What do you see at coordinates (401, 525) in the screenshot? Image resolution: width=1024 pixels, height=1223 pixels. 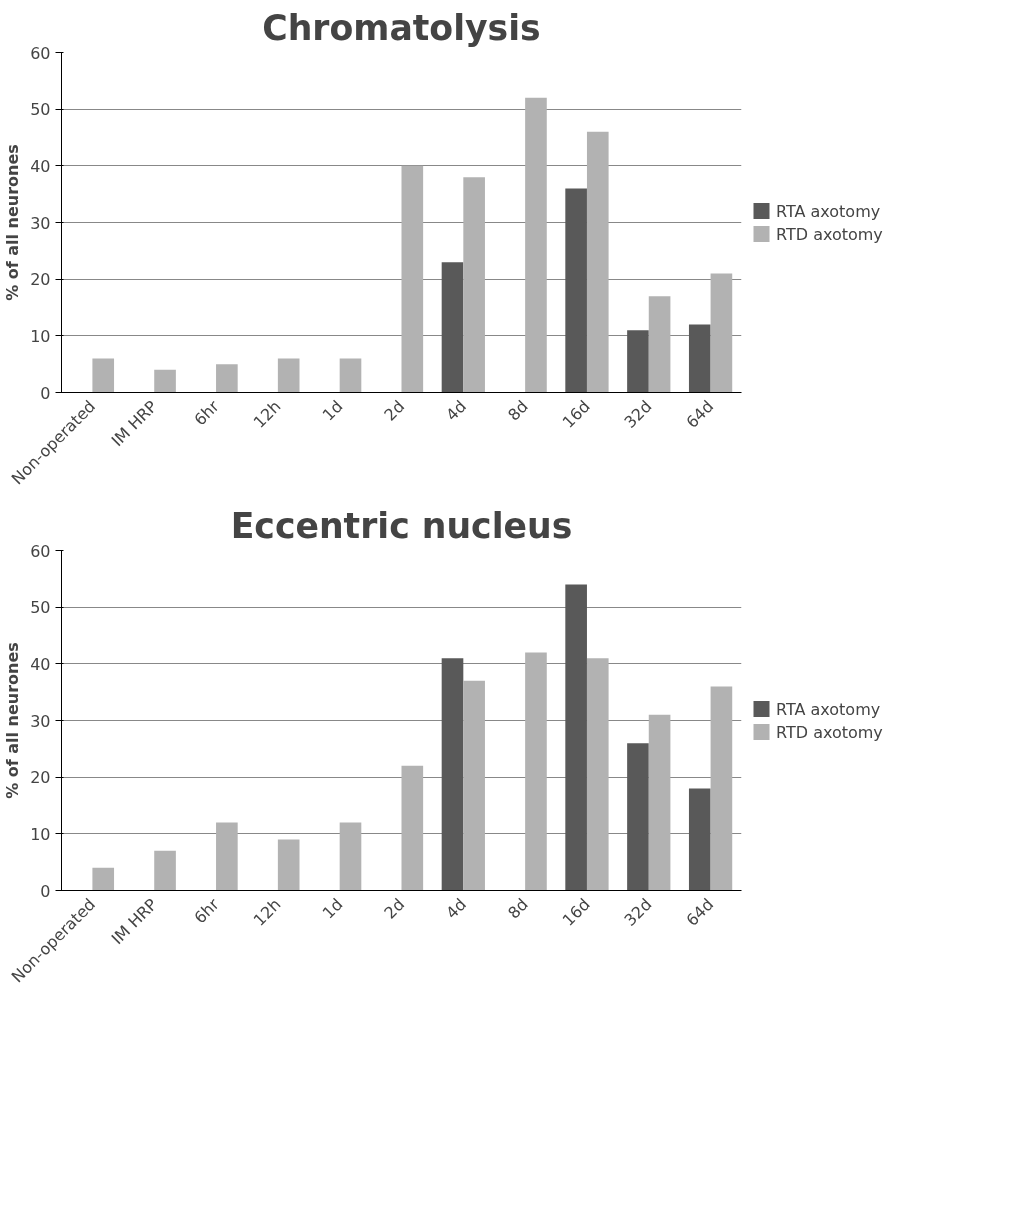 I see `chart-title: Eccentric nucleus` at bounding box center [401, 525].